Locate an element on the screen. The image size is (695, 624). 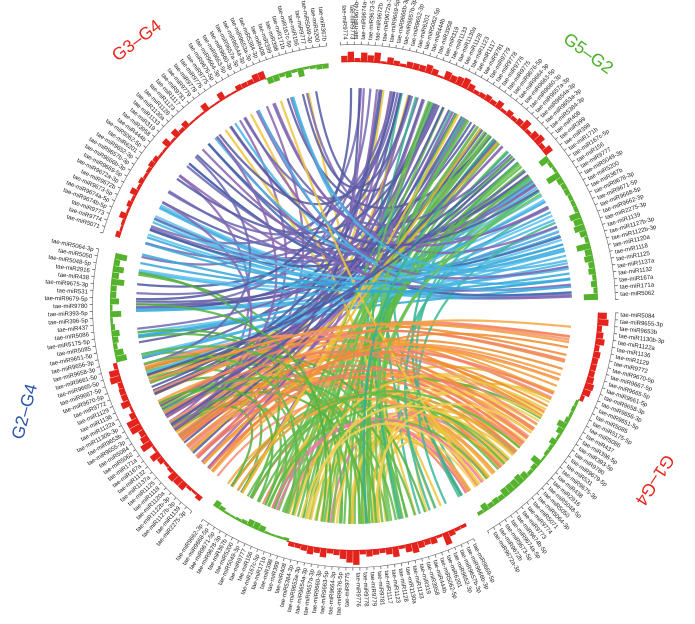
svg-text: tae-miR9778 is located at coordinates (365, 589).